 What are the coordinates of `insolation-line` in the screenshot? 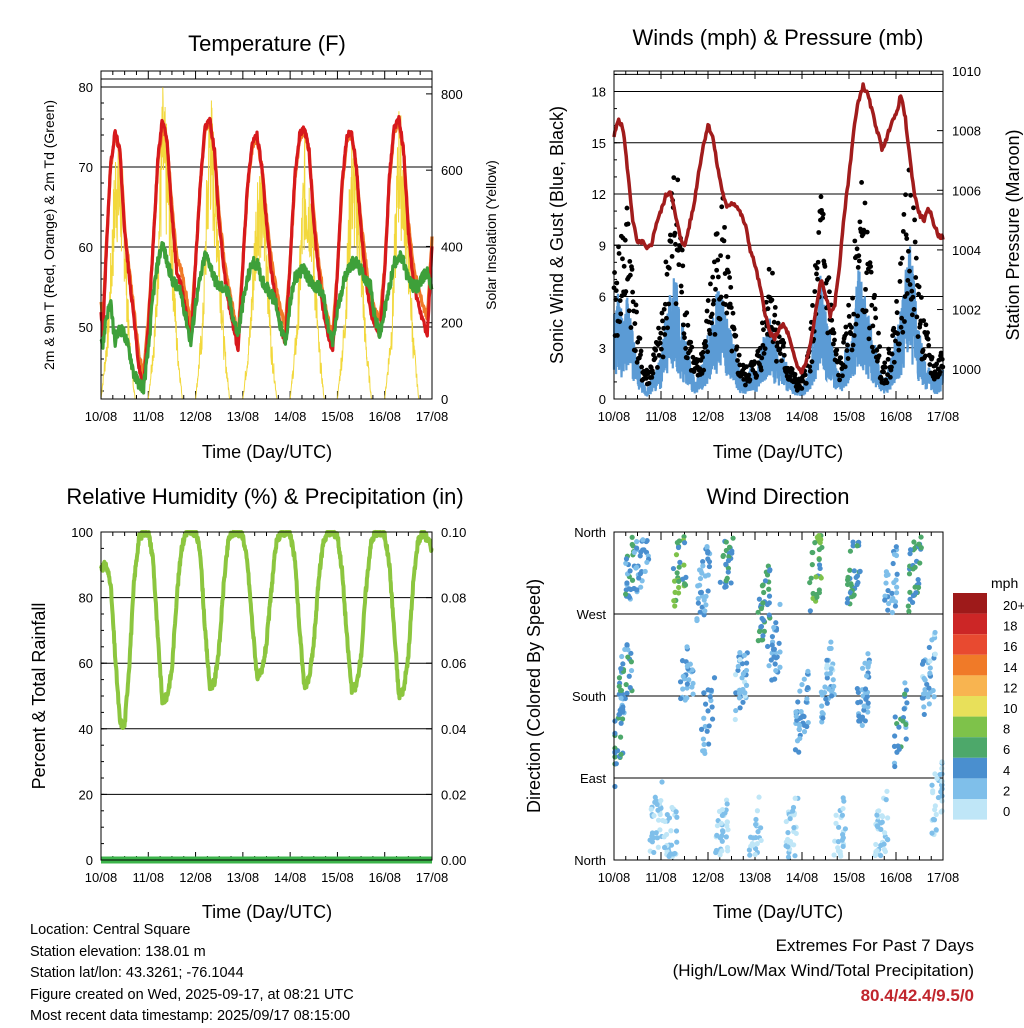 It's located at (266, 243).